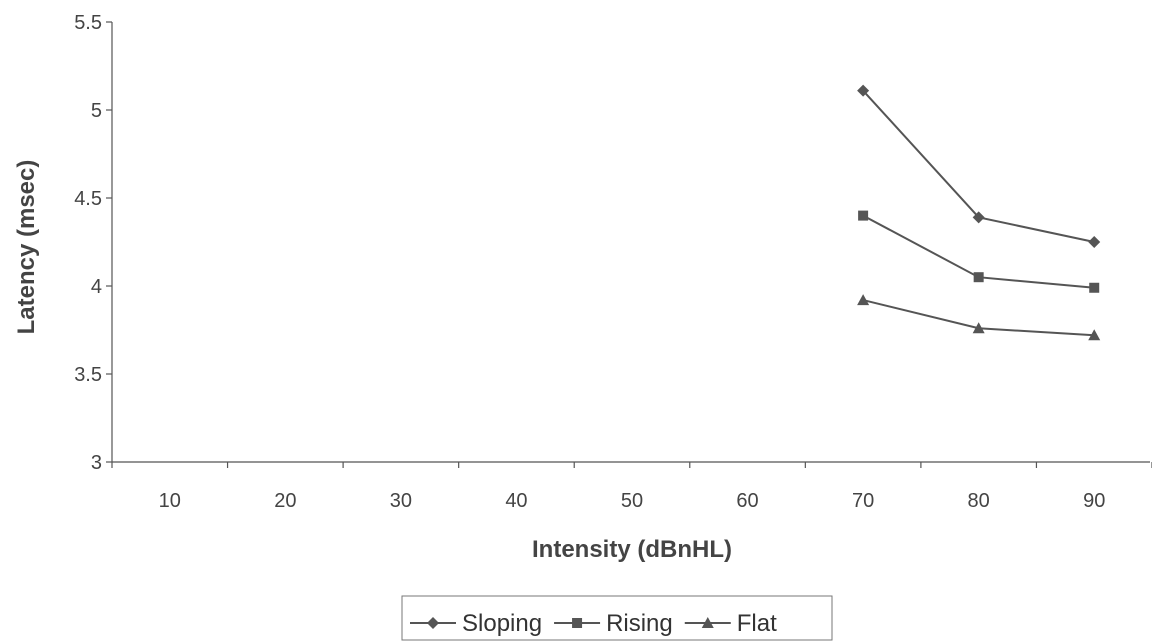  Describe the element at coordinates (170, 501) in the screenshot. I see `x-tick-label: 10` at that location.